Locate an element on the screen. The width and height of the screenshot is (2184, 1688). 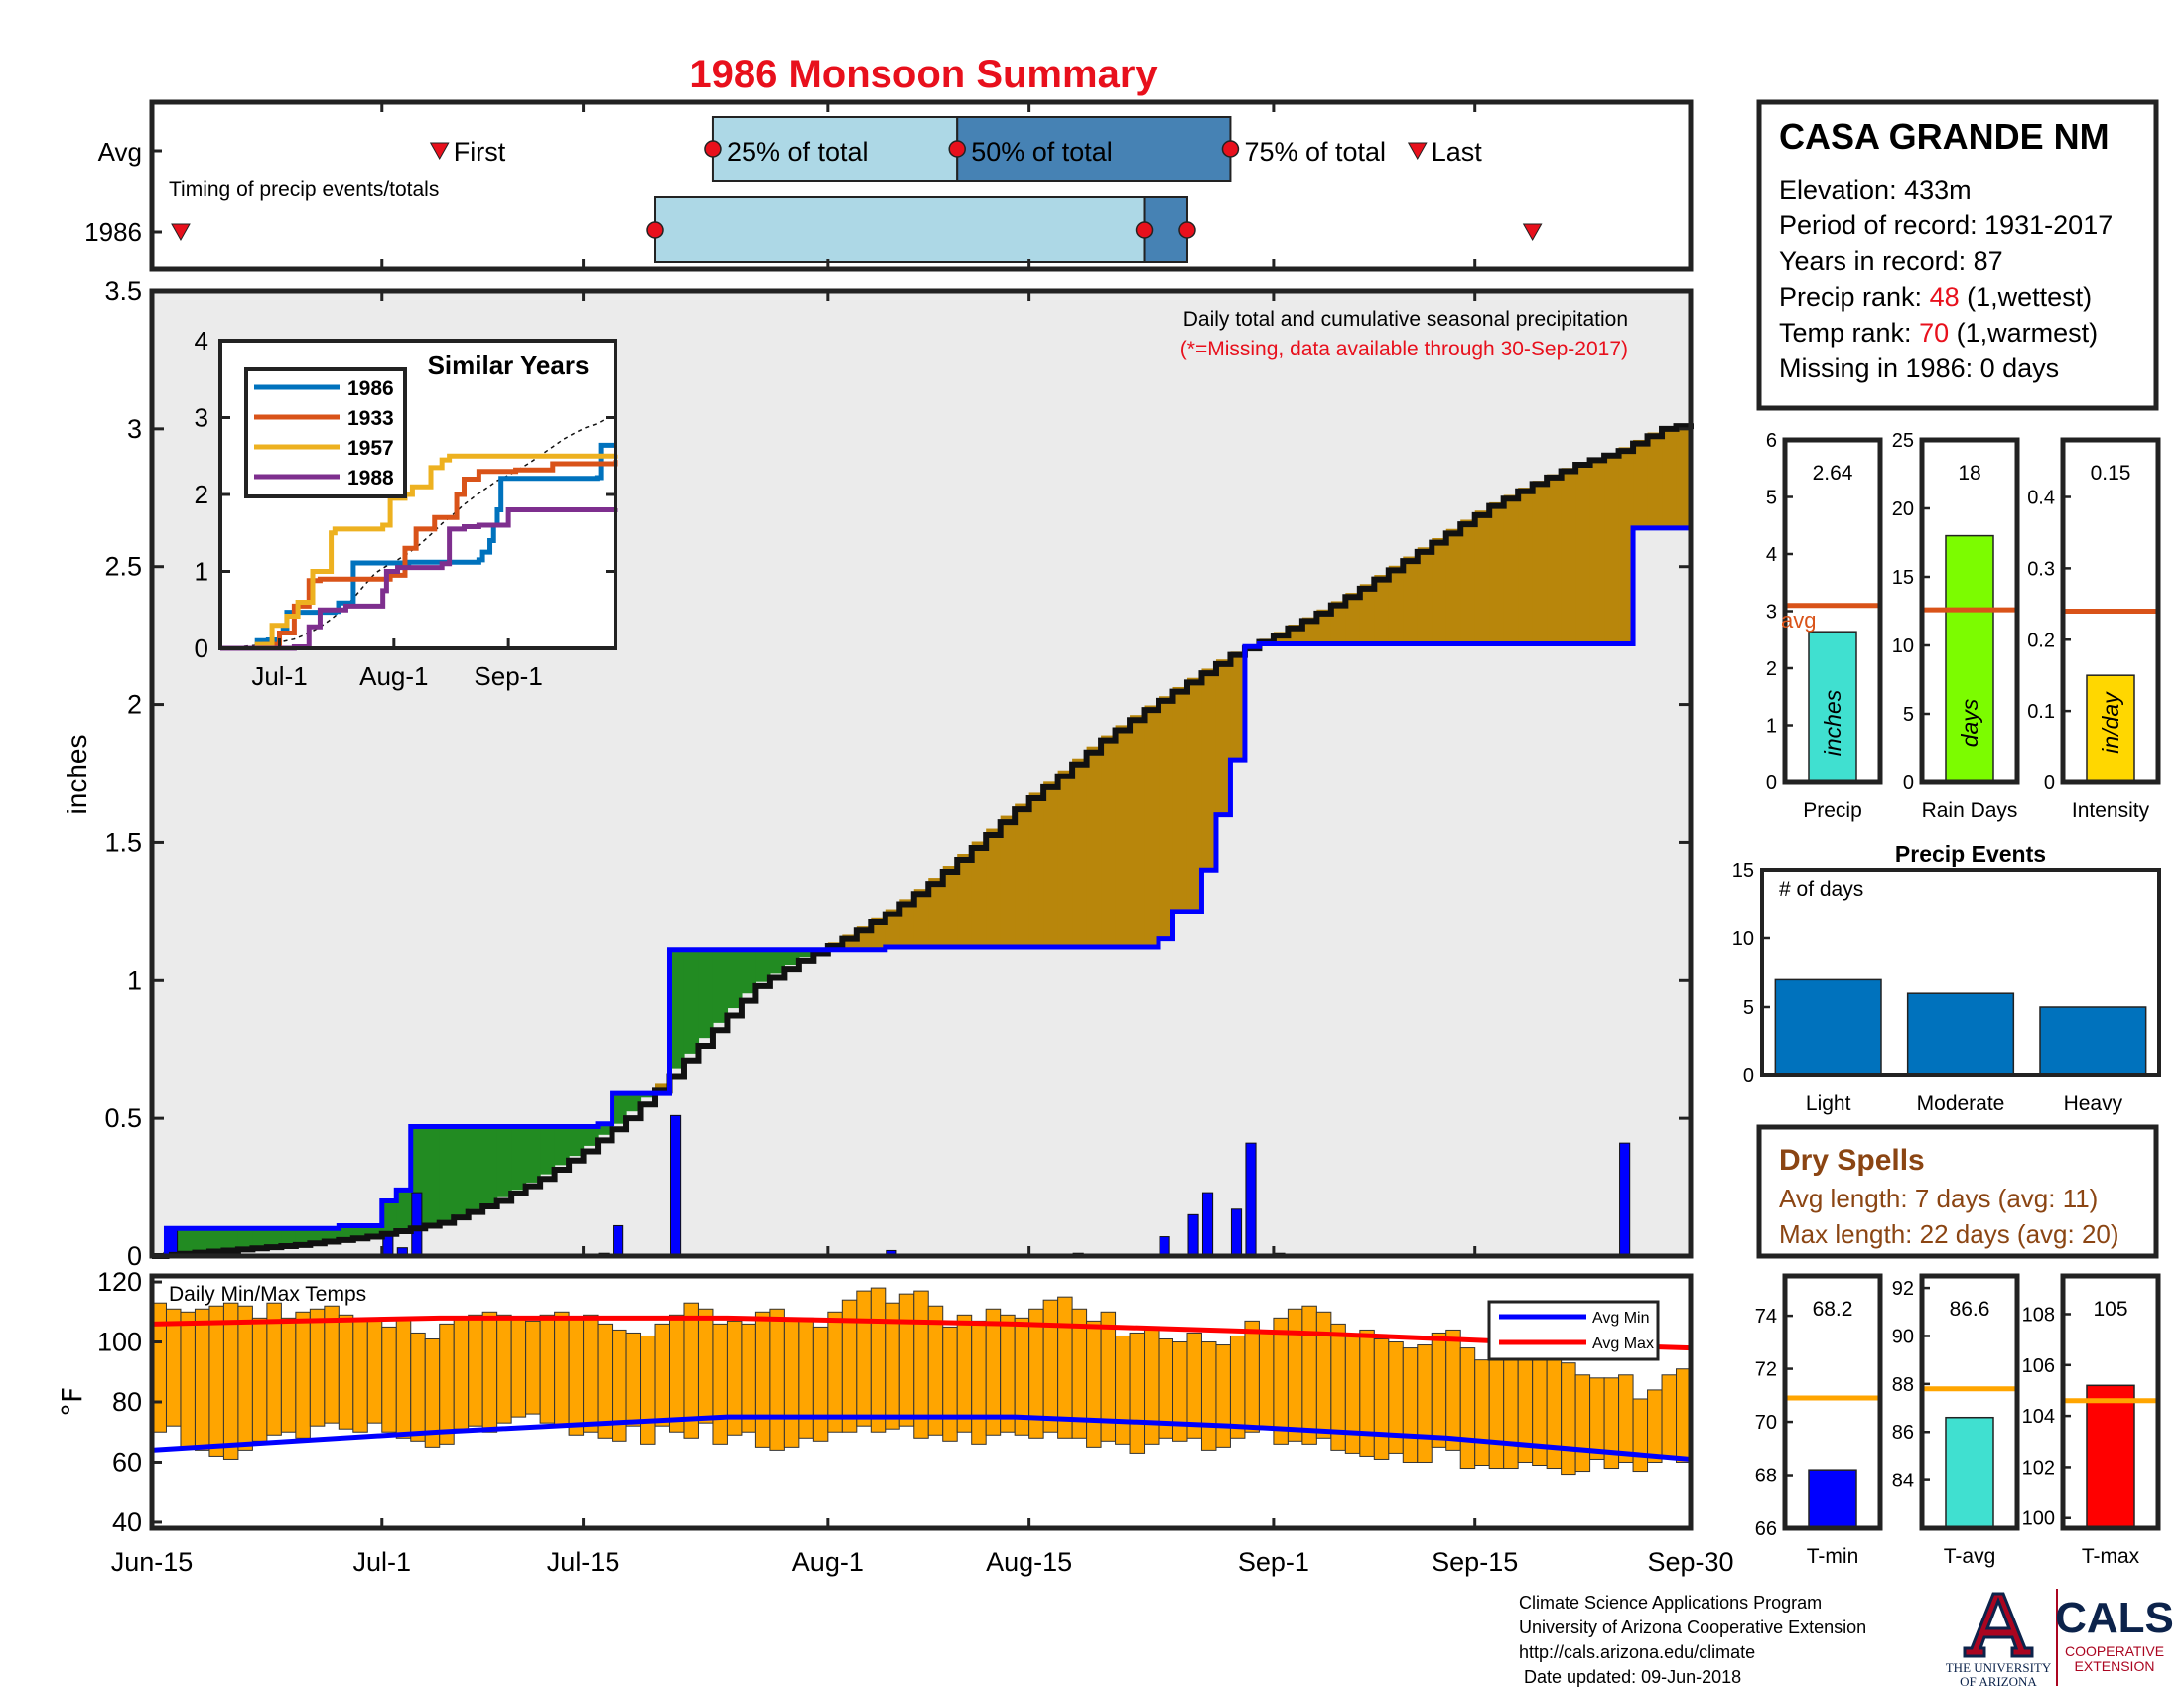
inset-legend-label-1988: 1988 is located at coordinates (370, 478).